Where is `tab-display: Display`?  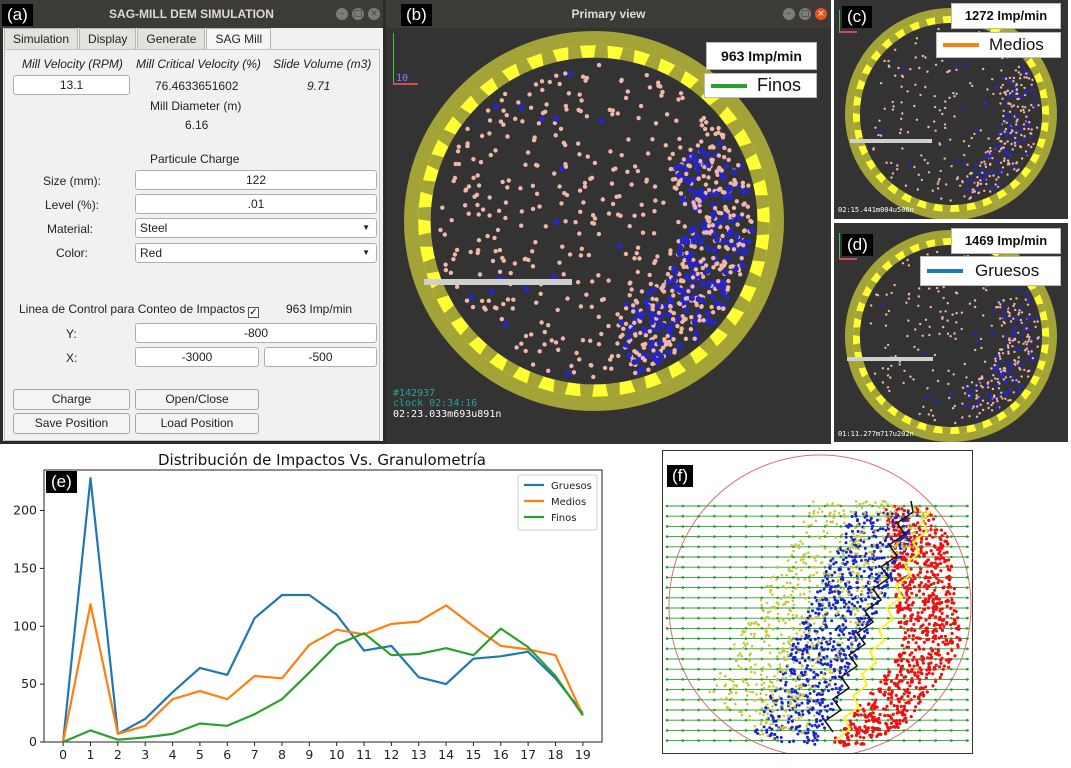
tab-display: Display is located at coordinates (108, 39).